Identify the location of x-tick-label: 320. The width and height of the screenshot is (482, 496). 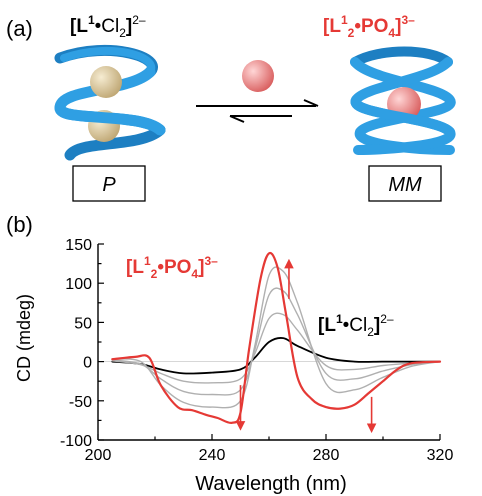
(440, 455).